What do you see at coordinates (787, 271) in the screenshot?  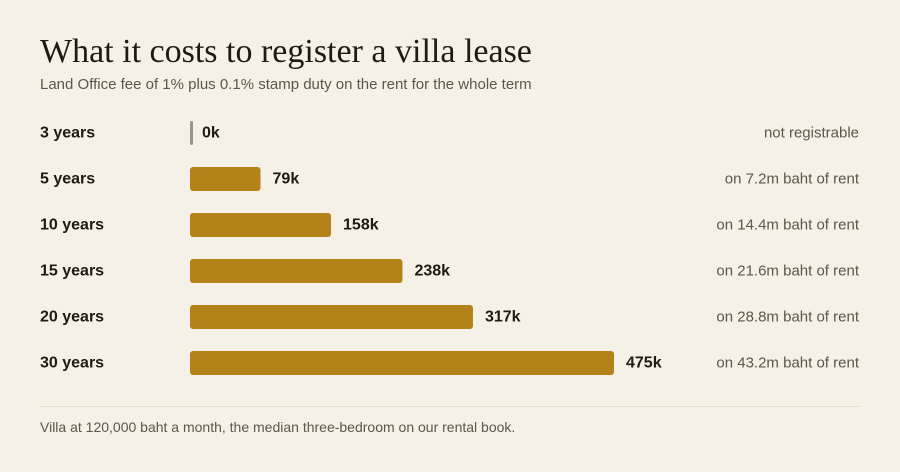 I see `row-note: on 21.6m baht of rent` at bounding box center [787, 271].